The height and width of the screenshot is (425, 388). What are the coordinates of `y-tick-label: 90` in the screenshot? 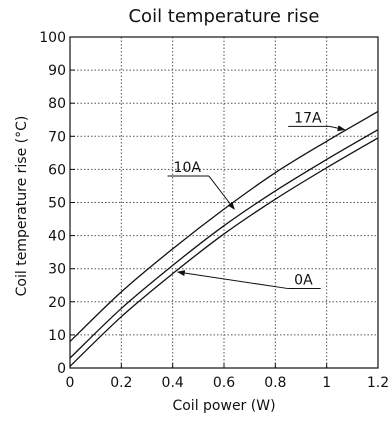 It's located at (57, 71).